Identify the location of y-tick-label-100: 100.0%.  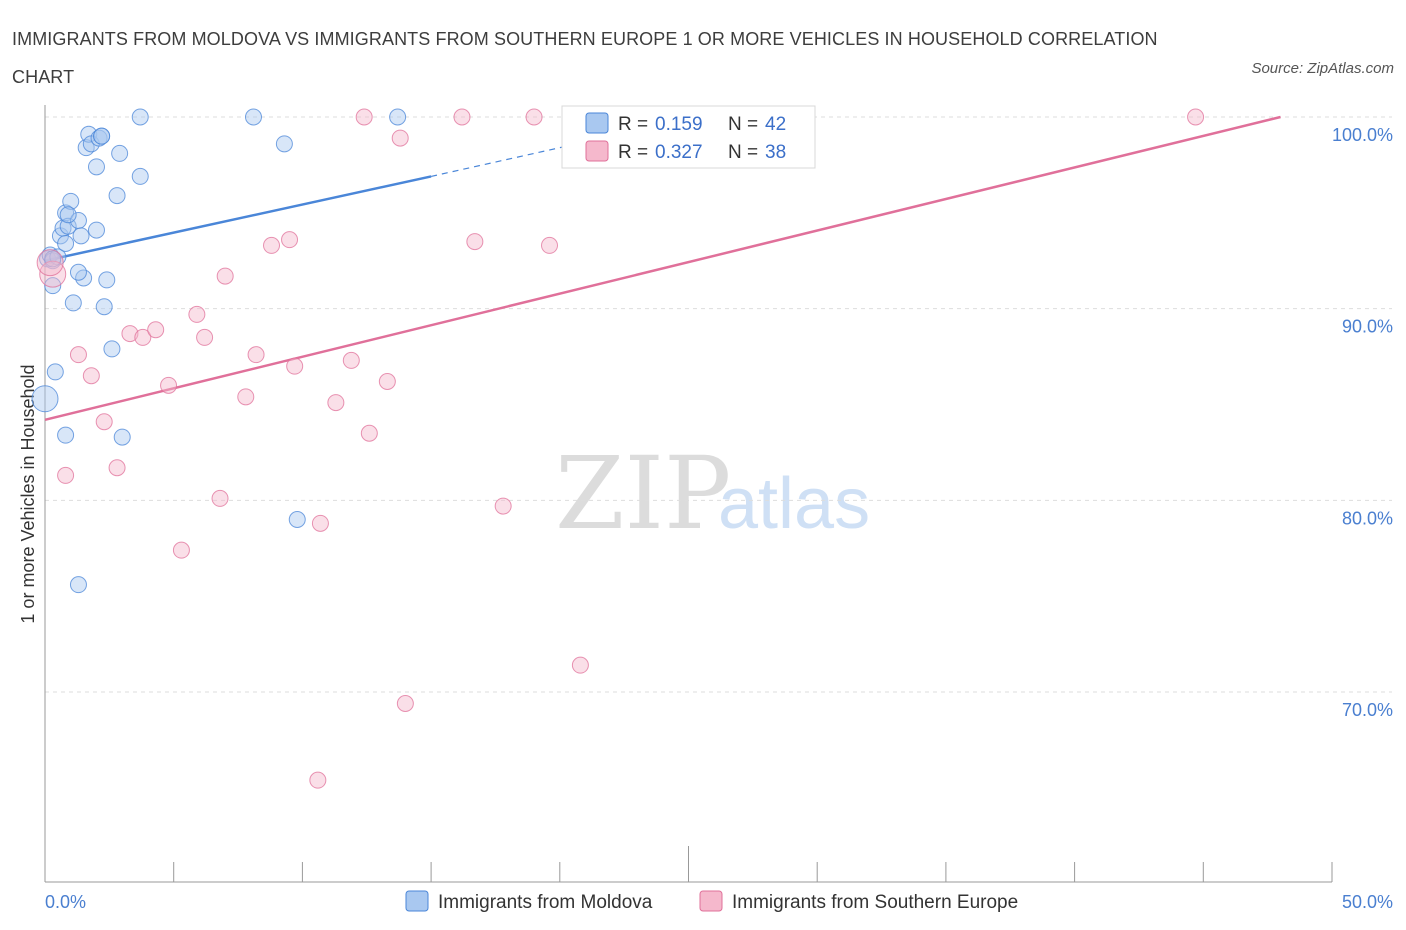
(1362, 135).